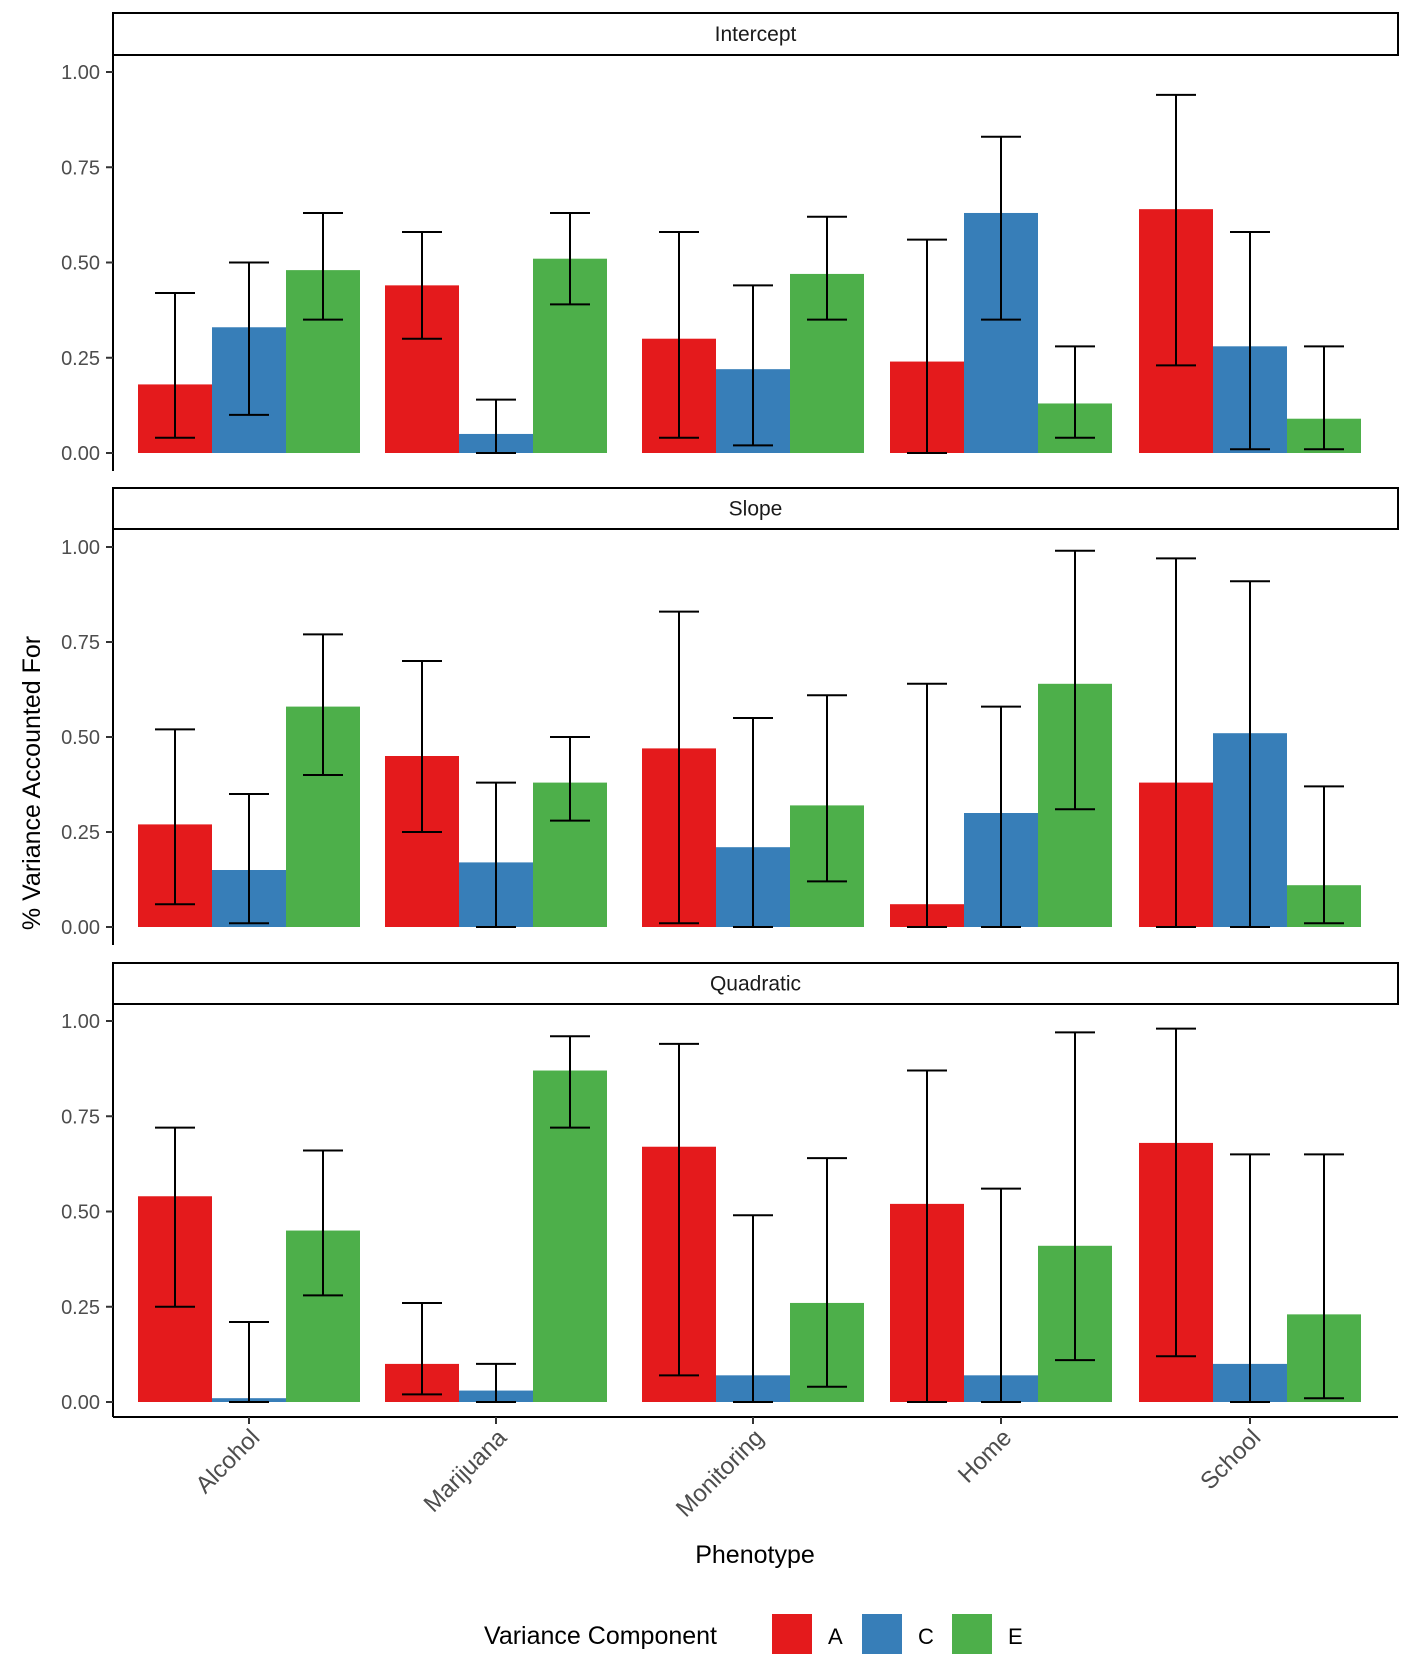 The height and width of the screenshot is (1670, 1417). I want to click on x-tick-label: Alcohol, so click(227, 1461).